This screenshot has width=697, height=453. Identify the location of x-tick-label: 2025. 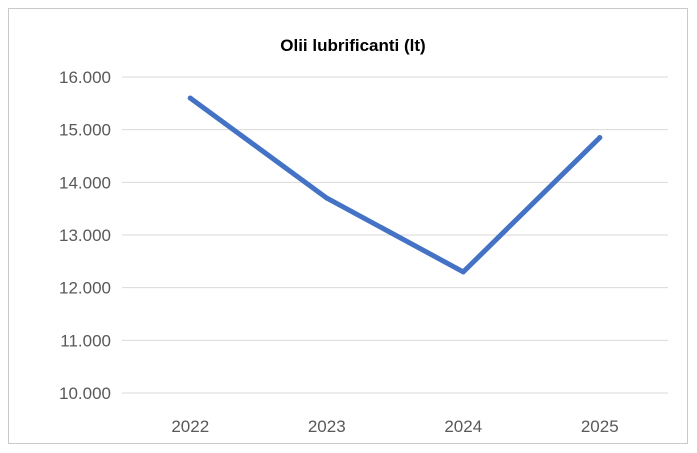
(600, 426).